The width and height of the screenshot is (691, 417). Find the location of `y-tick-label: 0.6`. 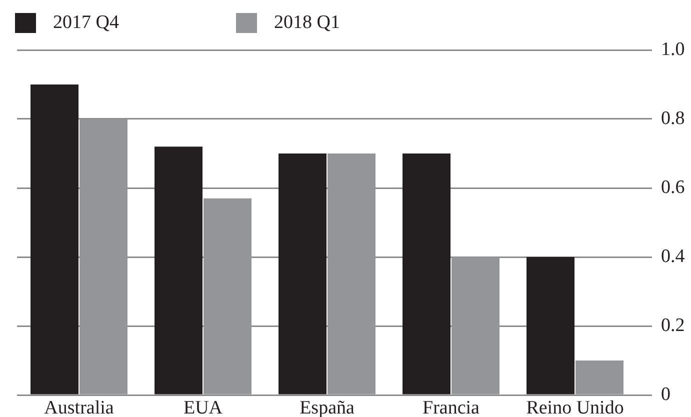

y-tick-label: 0.6 is located at coordinates (673, 187).